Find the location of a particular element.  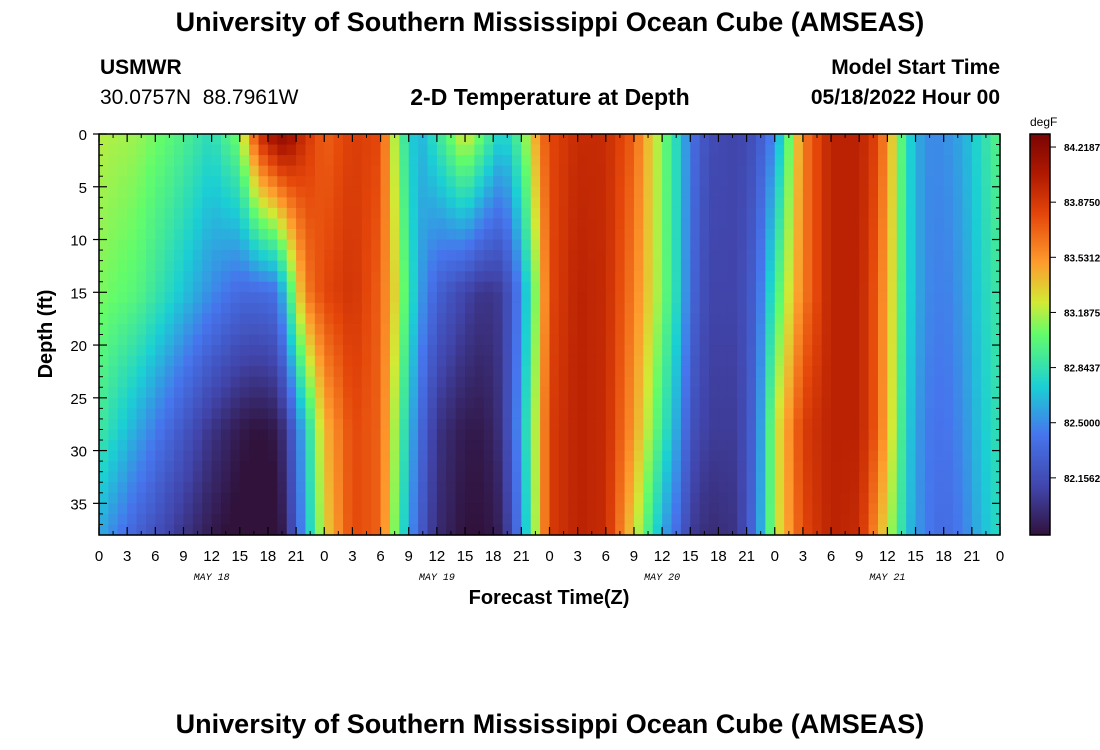

colorbar-tick-label: 82.84375 is located at coordinates (1082, 369).